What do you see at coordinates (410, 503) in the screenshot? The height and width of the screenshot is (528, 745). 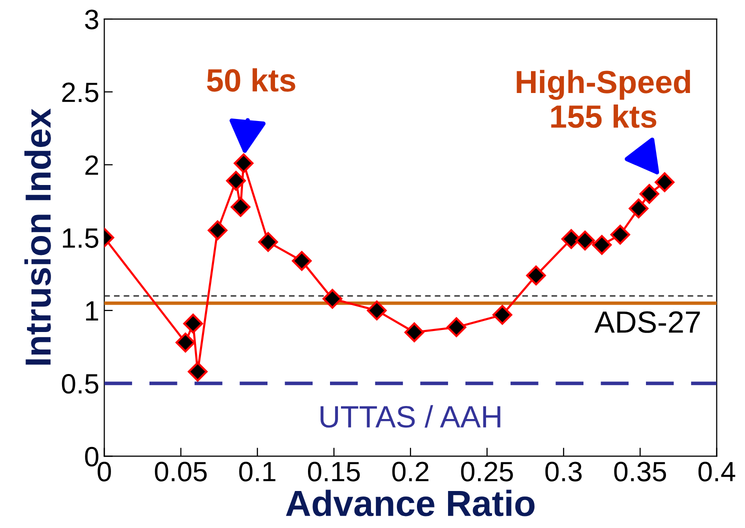 I see `x-axis-title: Advance Ratio` at bounding box center [410, 503].